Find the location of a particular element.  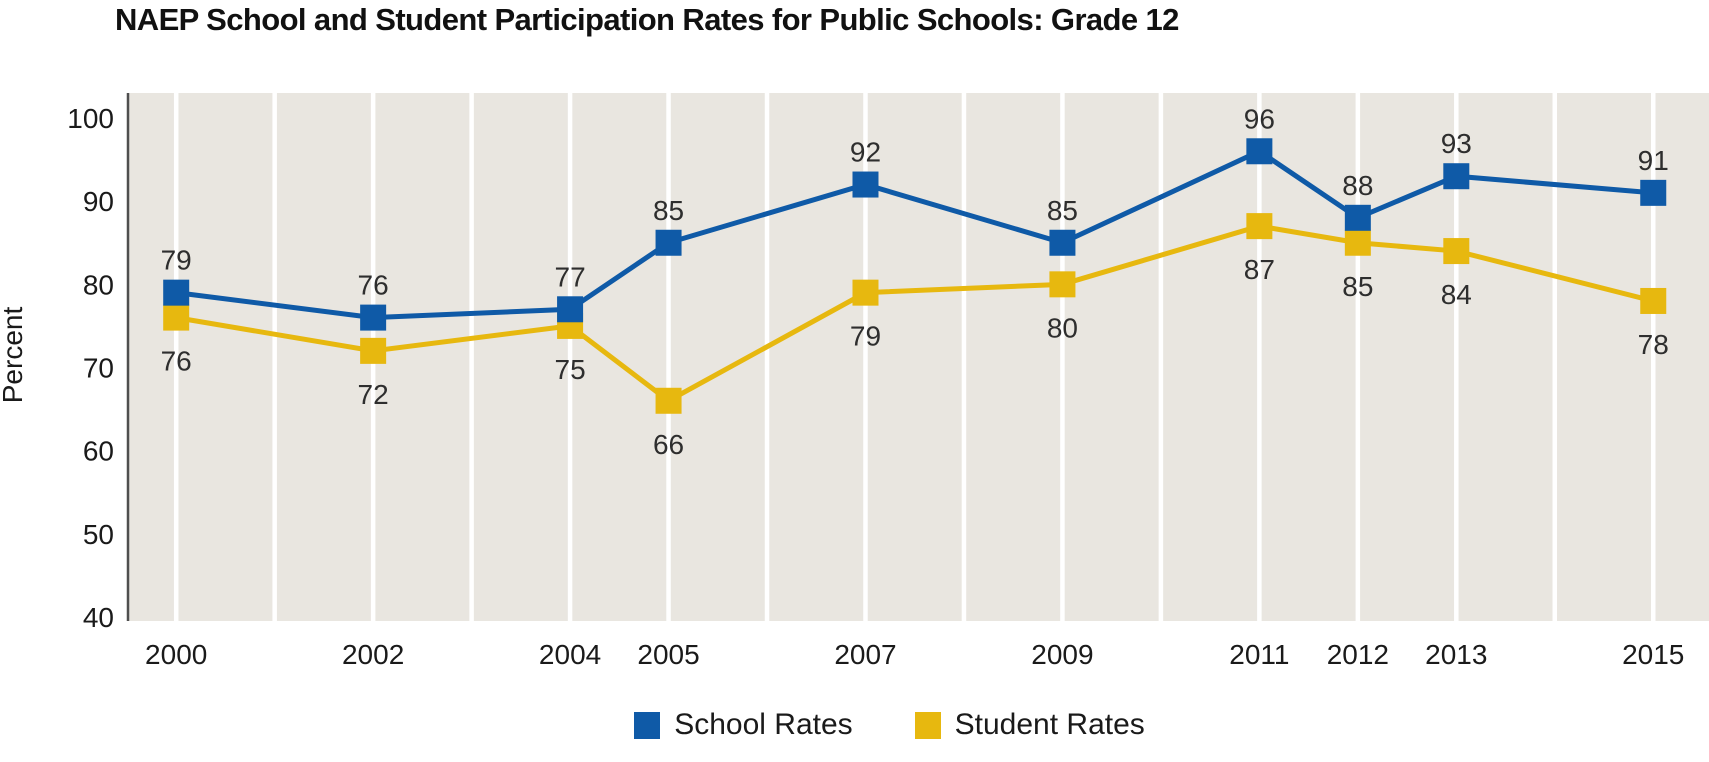

data-point-label: 91 is located at coordinates (1653, 160).